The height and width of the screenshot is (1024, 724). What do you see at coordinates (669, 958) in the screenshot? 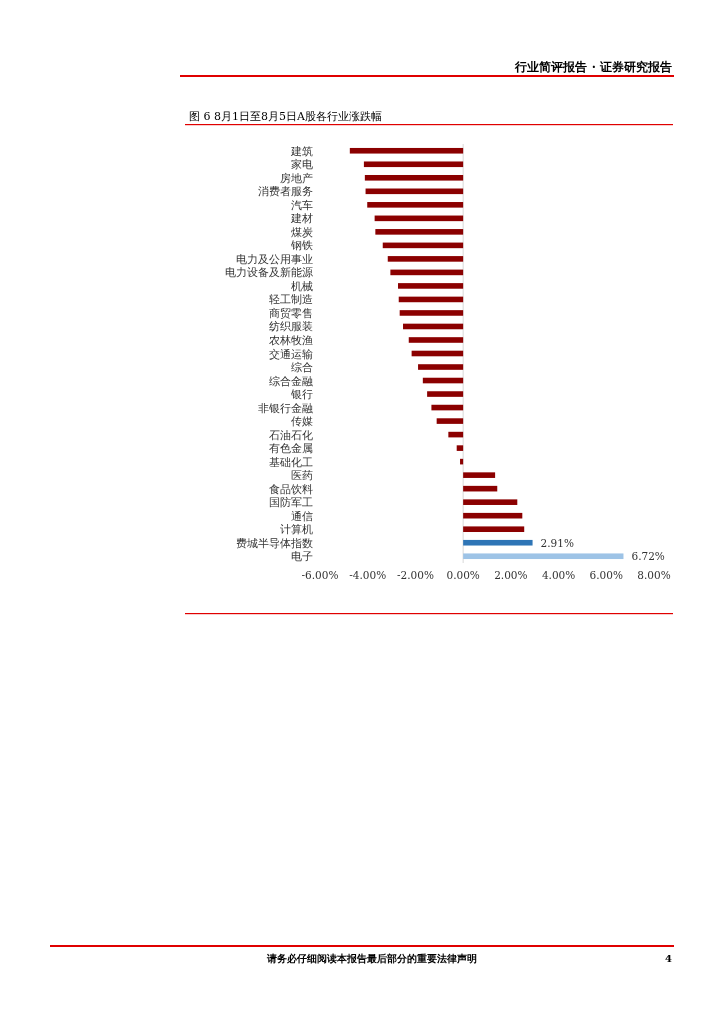
I see `text: 4` at bounding box center [669, 958].